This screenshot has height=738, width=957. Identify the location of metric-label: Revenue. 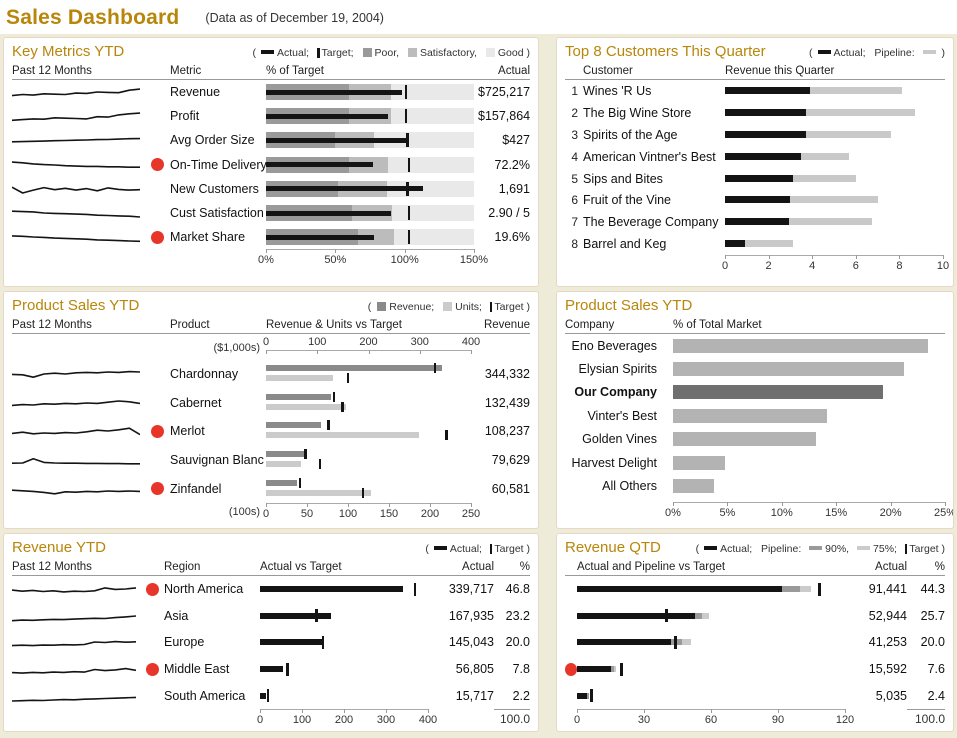
(195, 92).